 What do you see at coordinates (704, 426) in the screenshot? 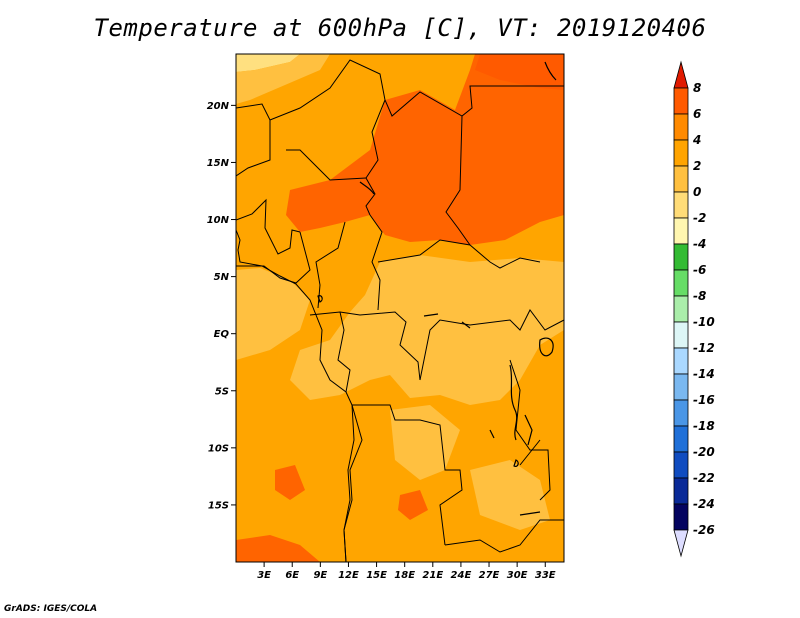
I see `colorbar-label: -18` at bounding box center [704, 426].